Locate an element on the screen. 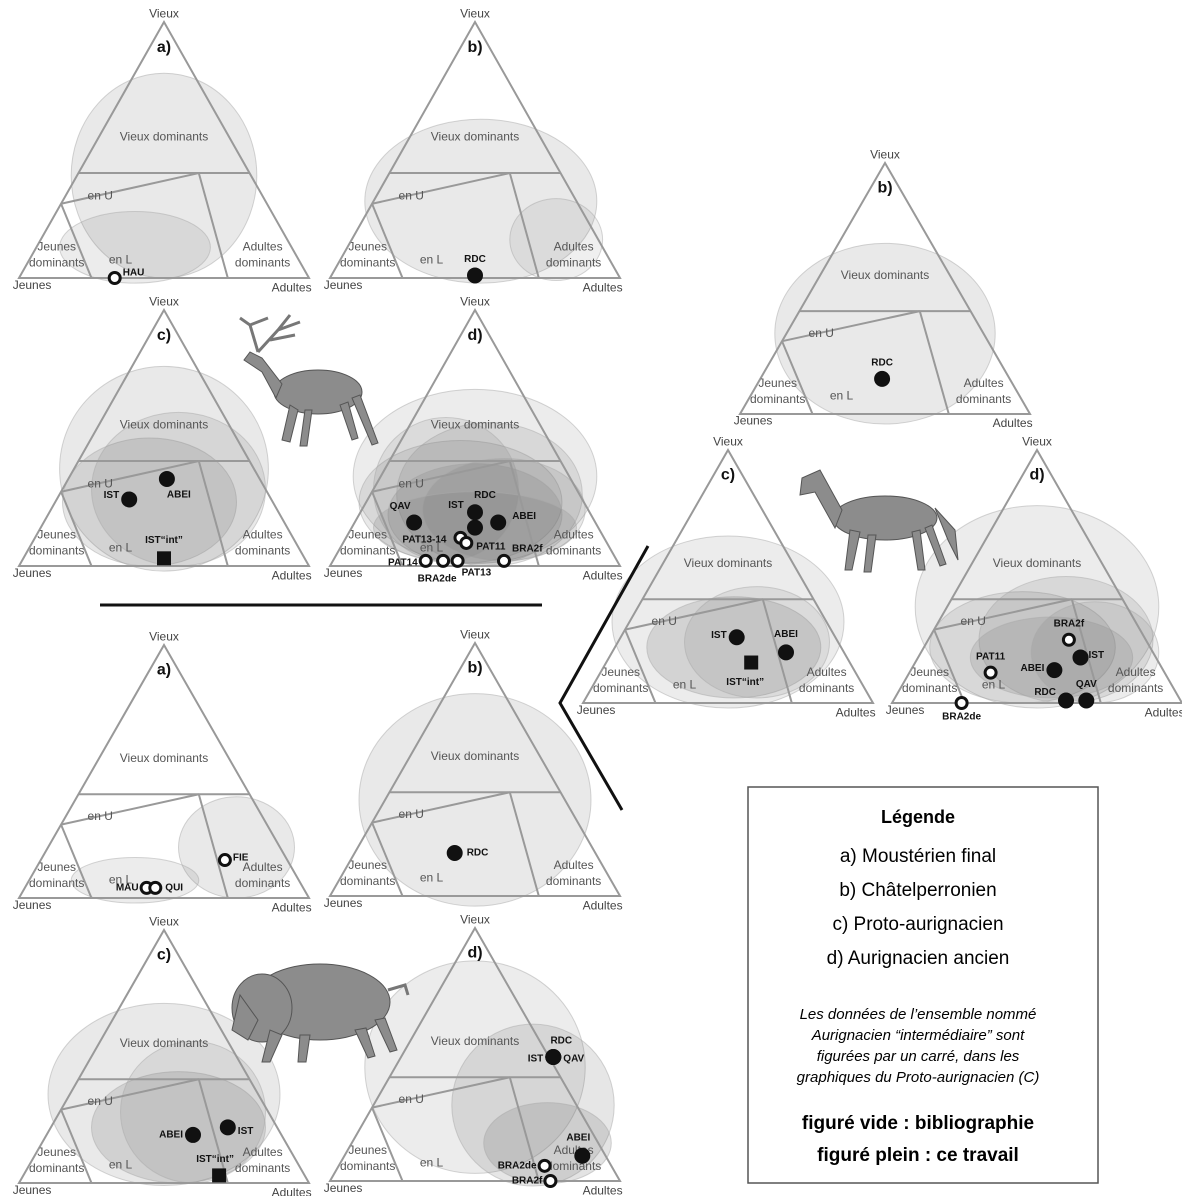 The height and width of the screenshot is (1196, 1182). site-label: HAU is located at coordinates (134, 273).